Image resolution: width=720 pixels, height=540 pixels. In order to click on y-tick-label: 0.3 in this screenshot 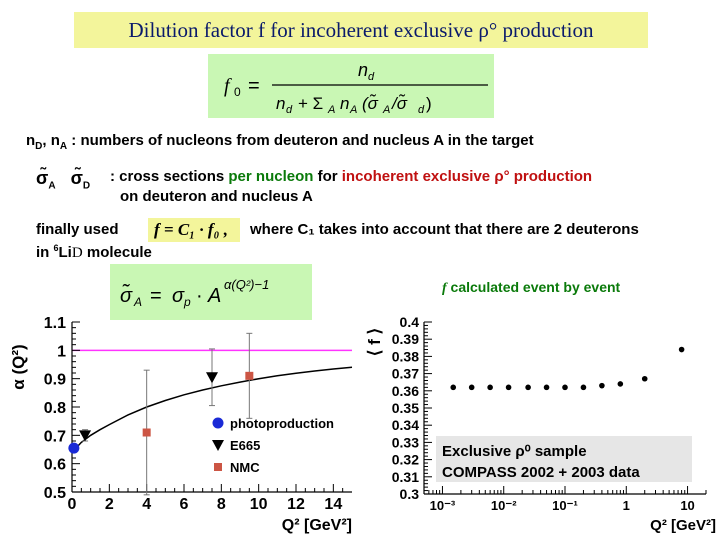, I will do `click(410, 494)`.